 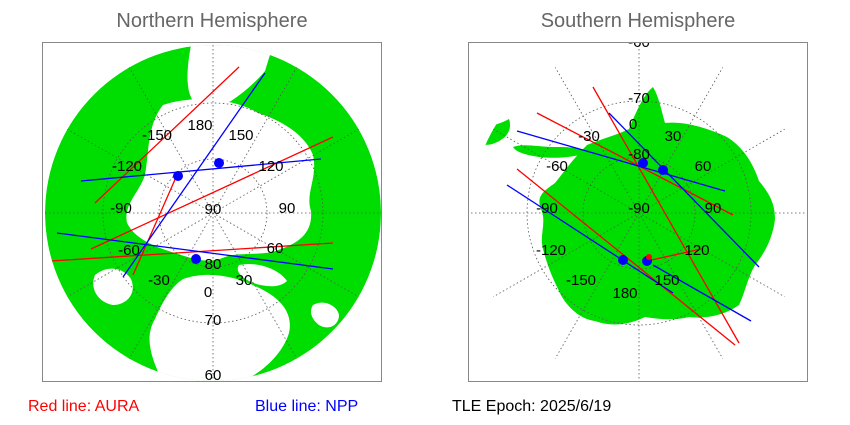 I want to click on south-lat-m70-label: -70, so click(x=639, y=98).